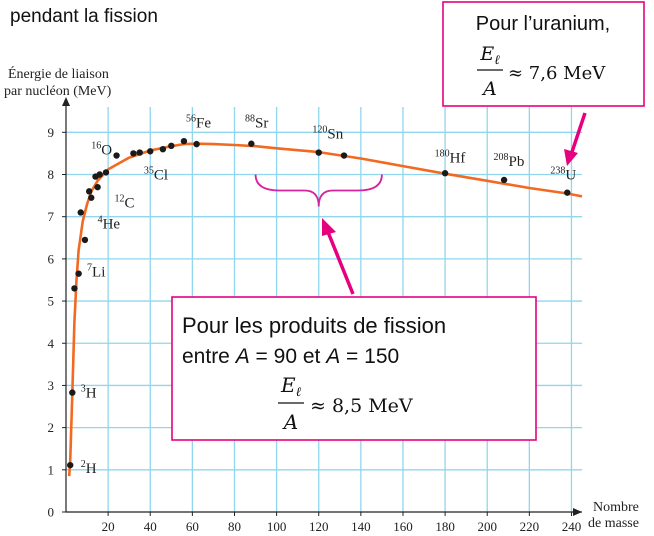  What do you see at coordinates (139, 152) in the screenshot?
I see `data-point-A35` at bounding box center [139, 152].